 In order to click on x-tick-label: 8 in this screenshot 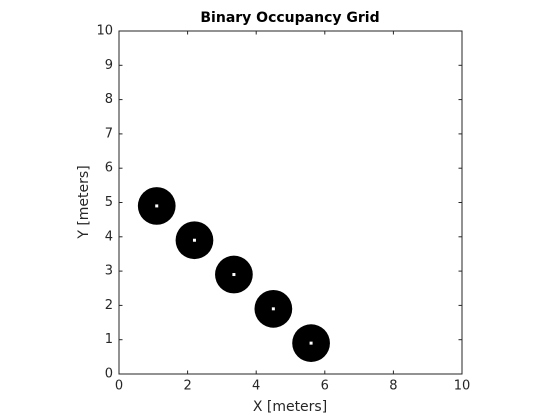, I will do `click(393, 386)`.